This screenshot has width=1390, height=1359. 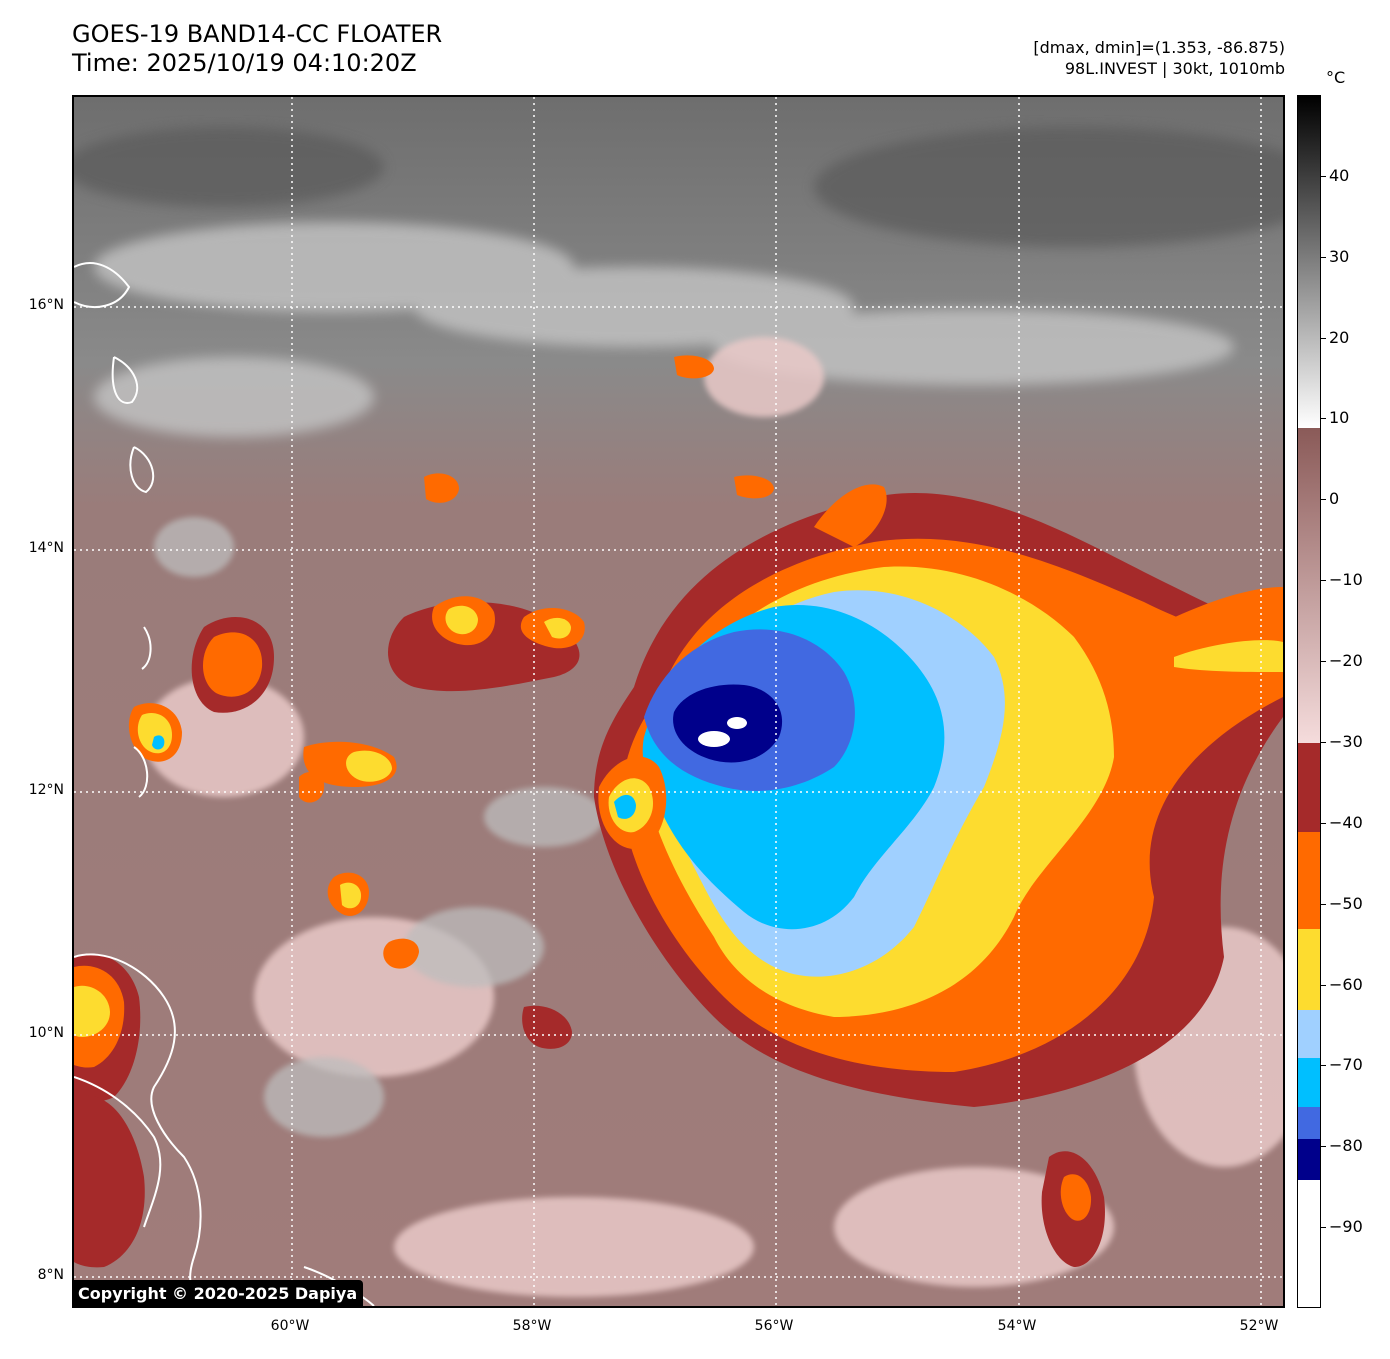 What do you see at coordinates (1336, 77) in the screenshot?
I see `colorbar-unit: °C` at bounding box center [1336, 77].